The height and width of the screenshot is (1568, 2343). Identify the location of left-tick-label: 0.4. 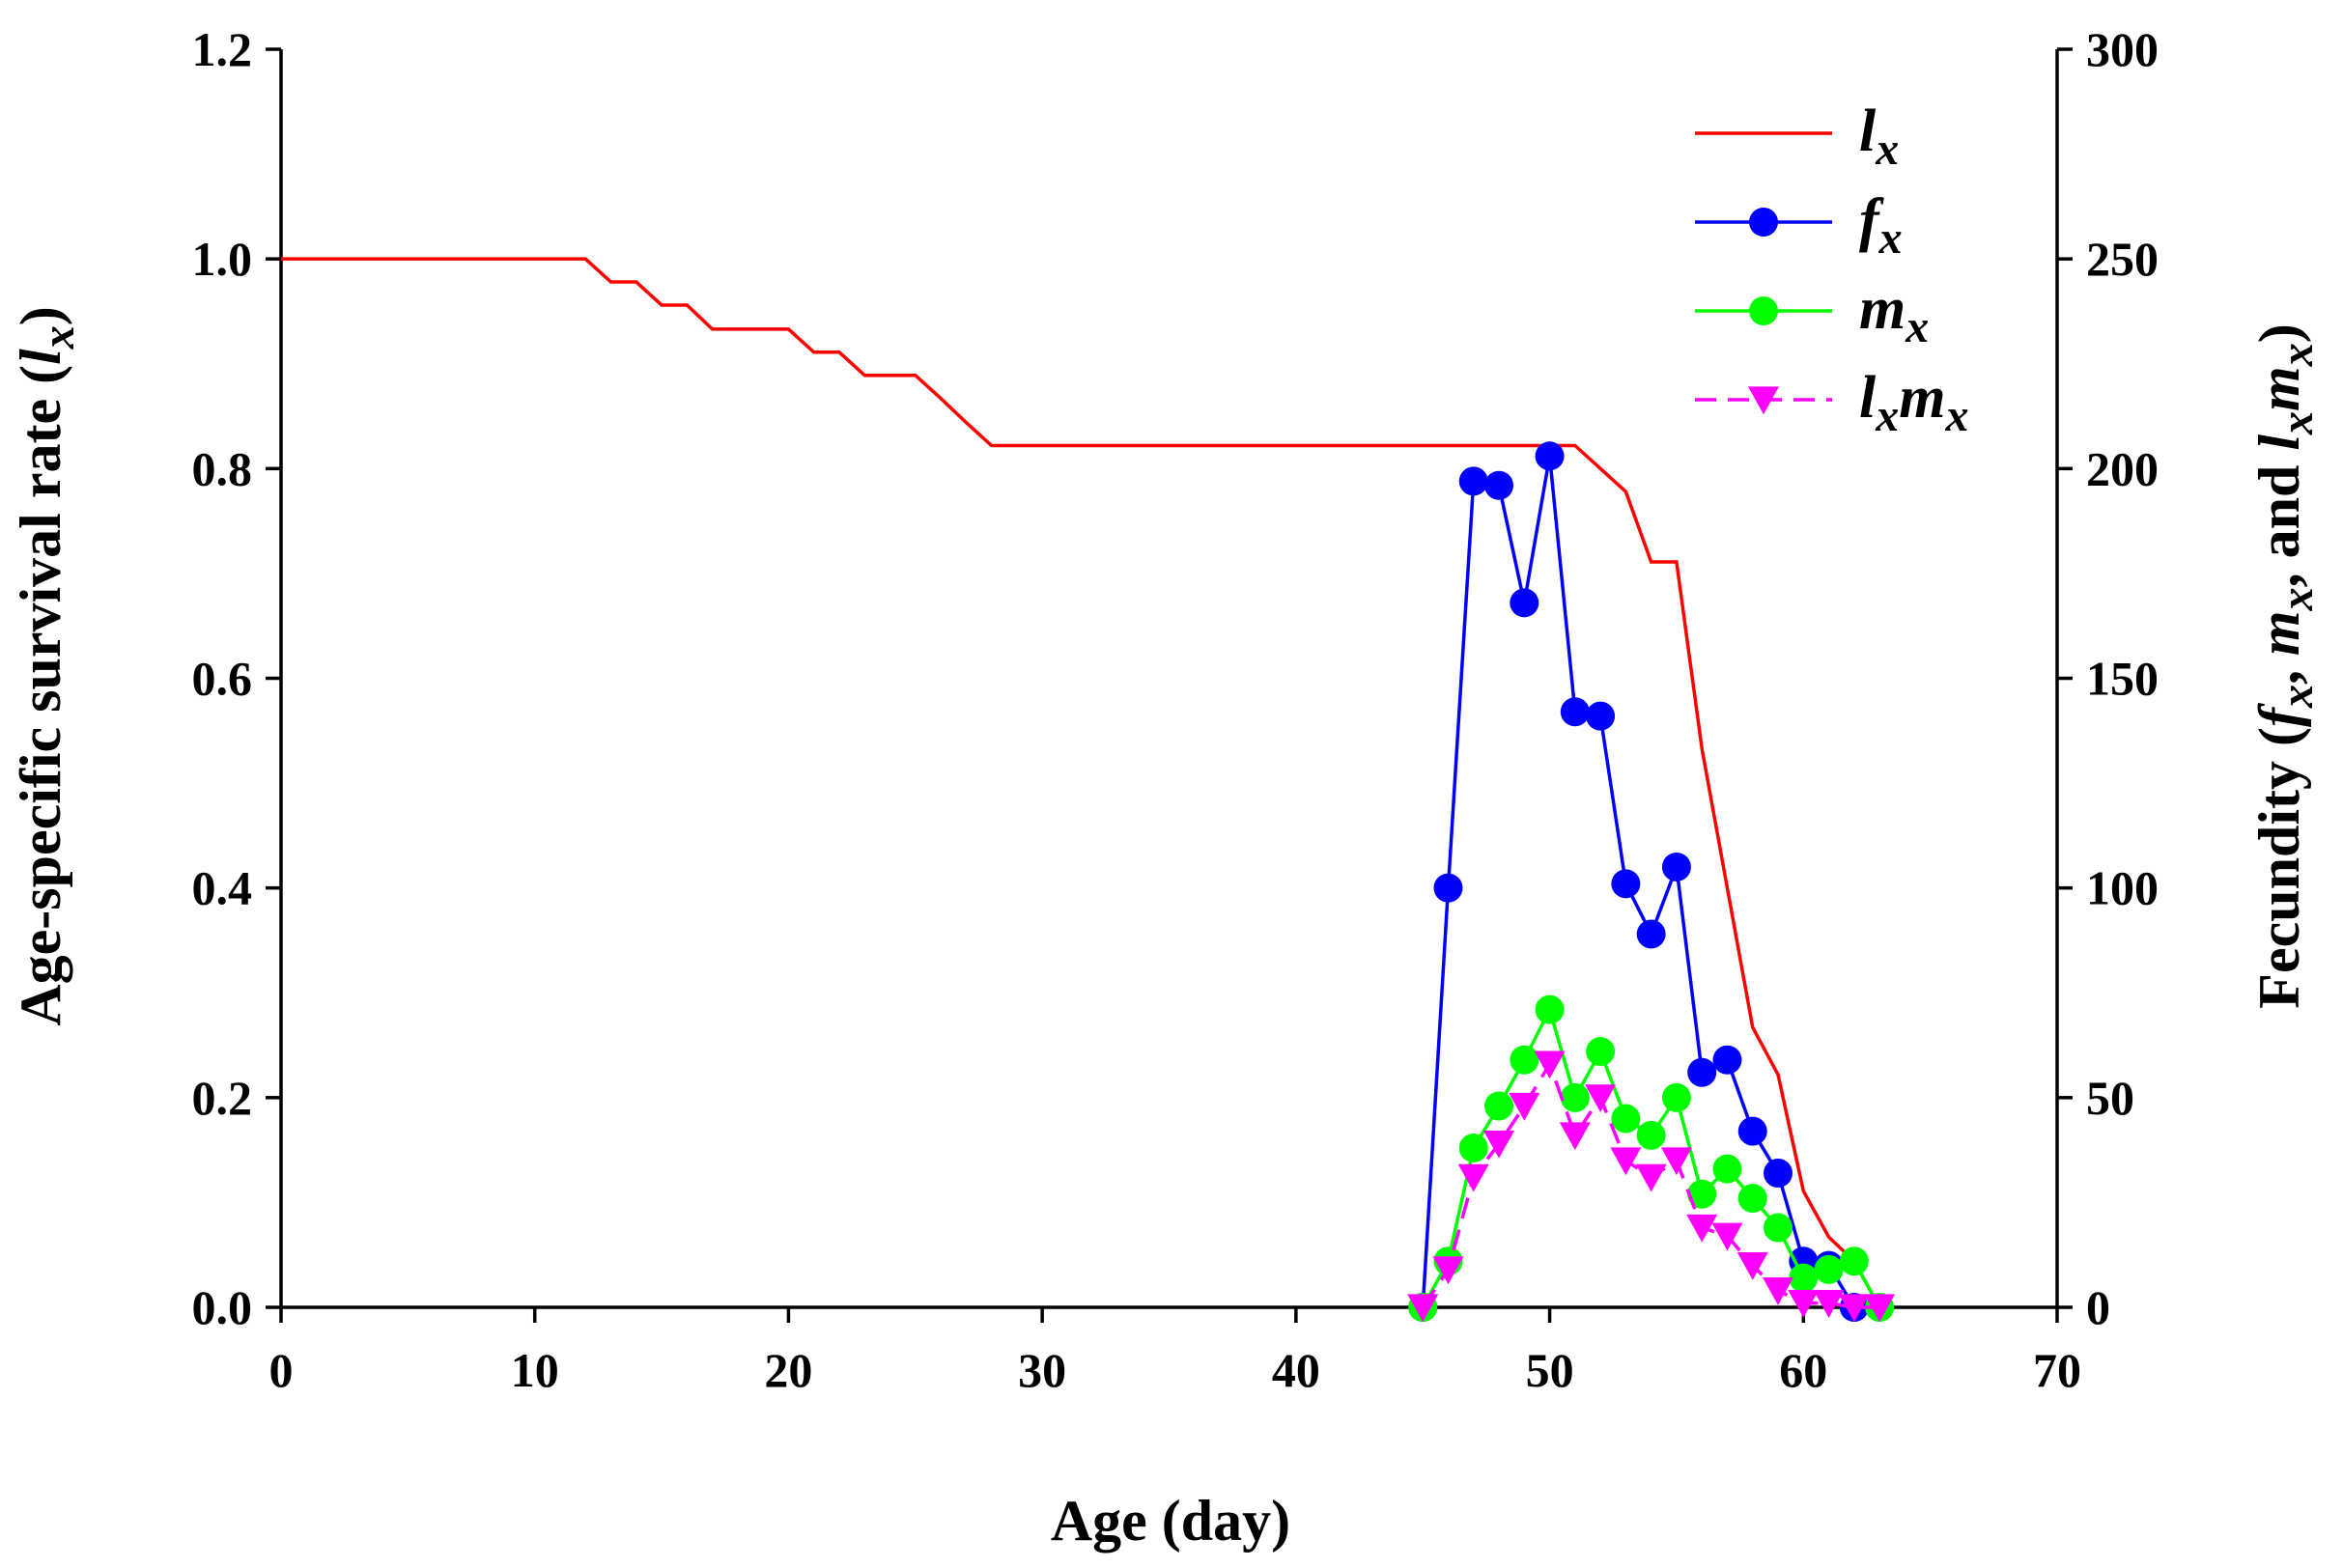
(223, 888).